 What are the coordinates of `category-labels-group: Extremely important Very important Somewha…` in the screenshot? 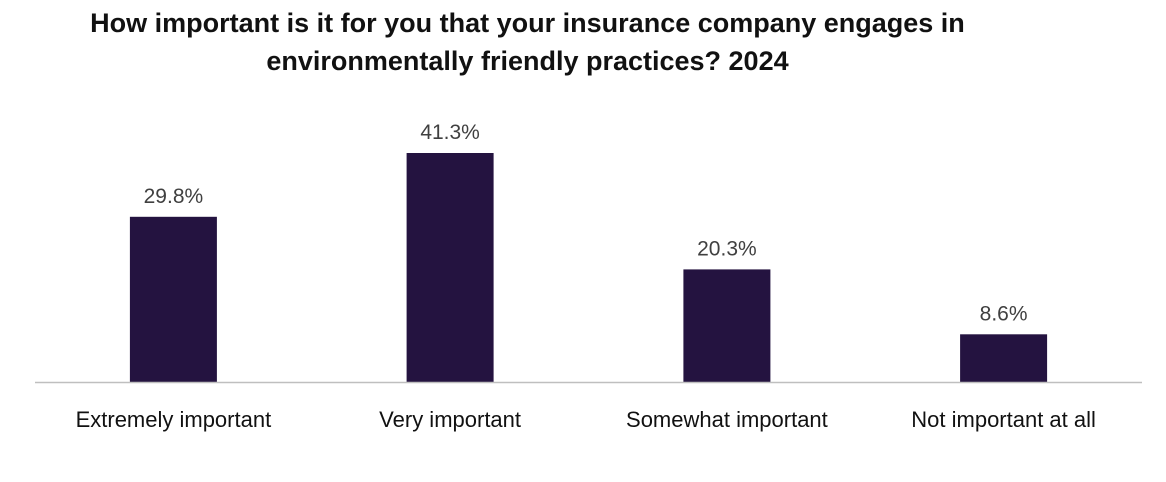 It's located at (586, 419).